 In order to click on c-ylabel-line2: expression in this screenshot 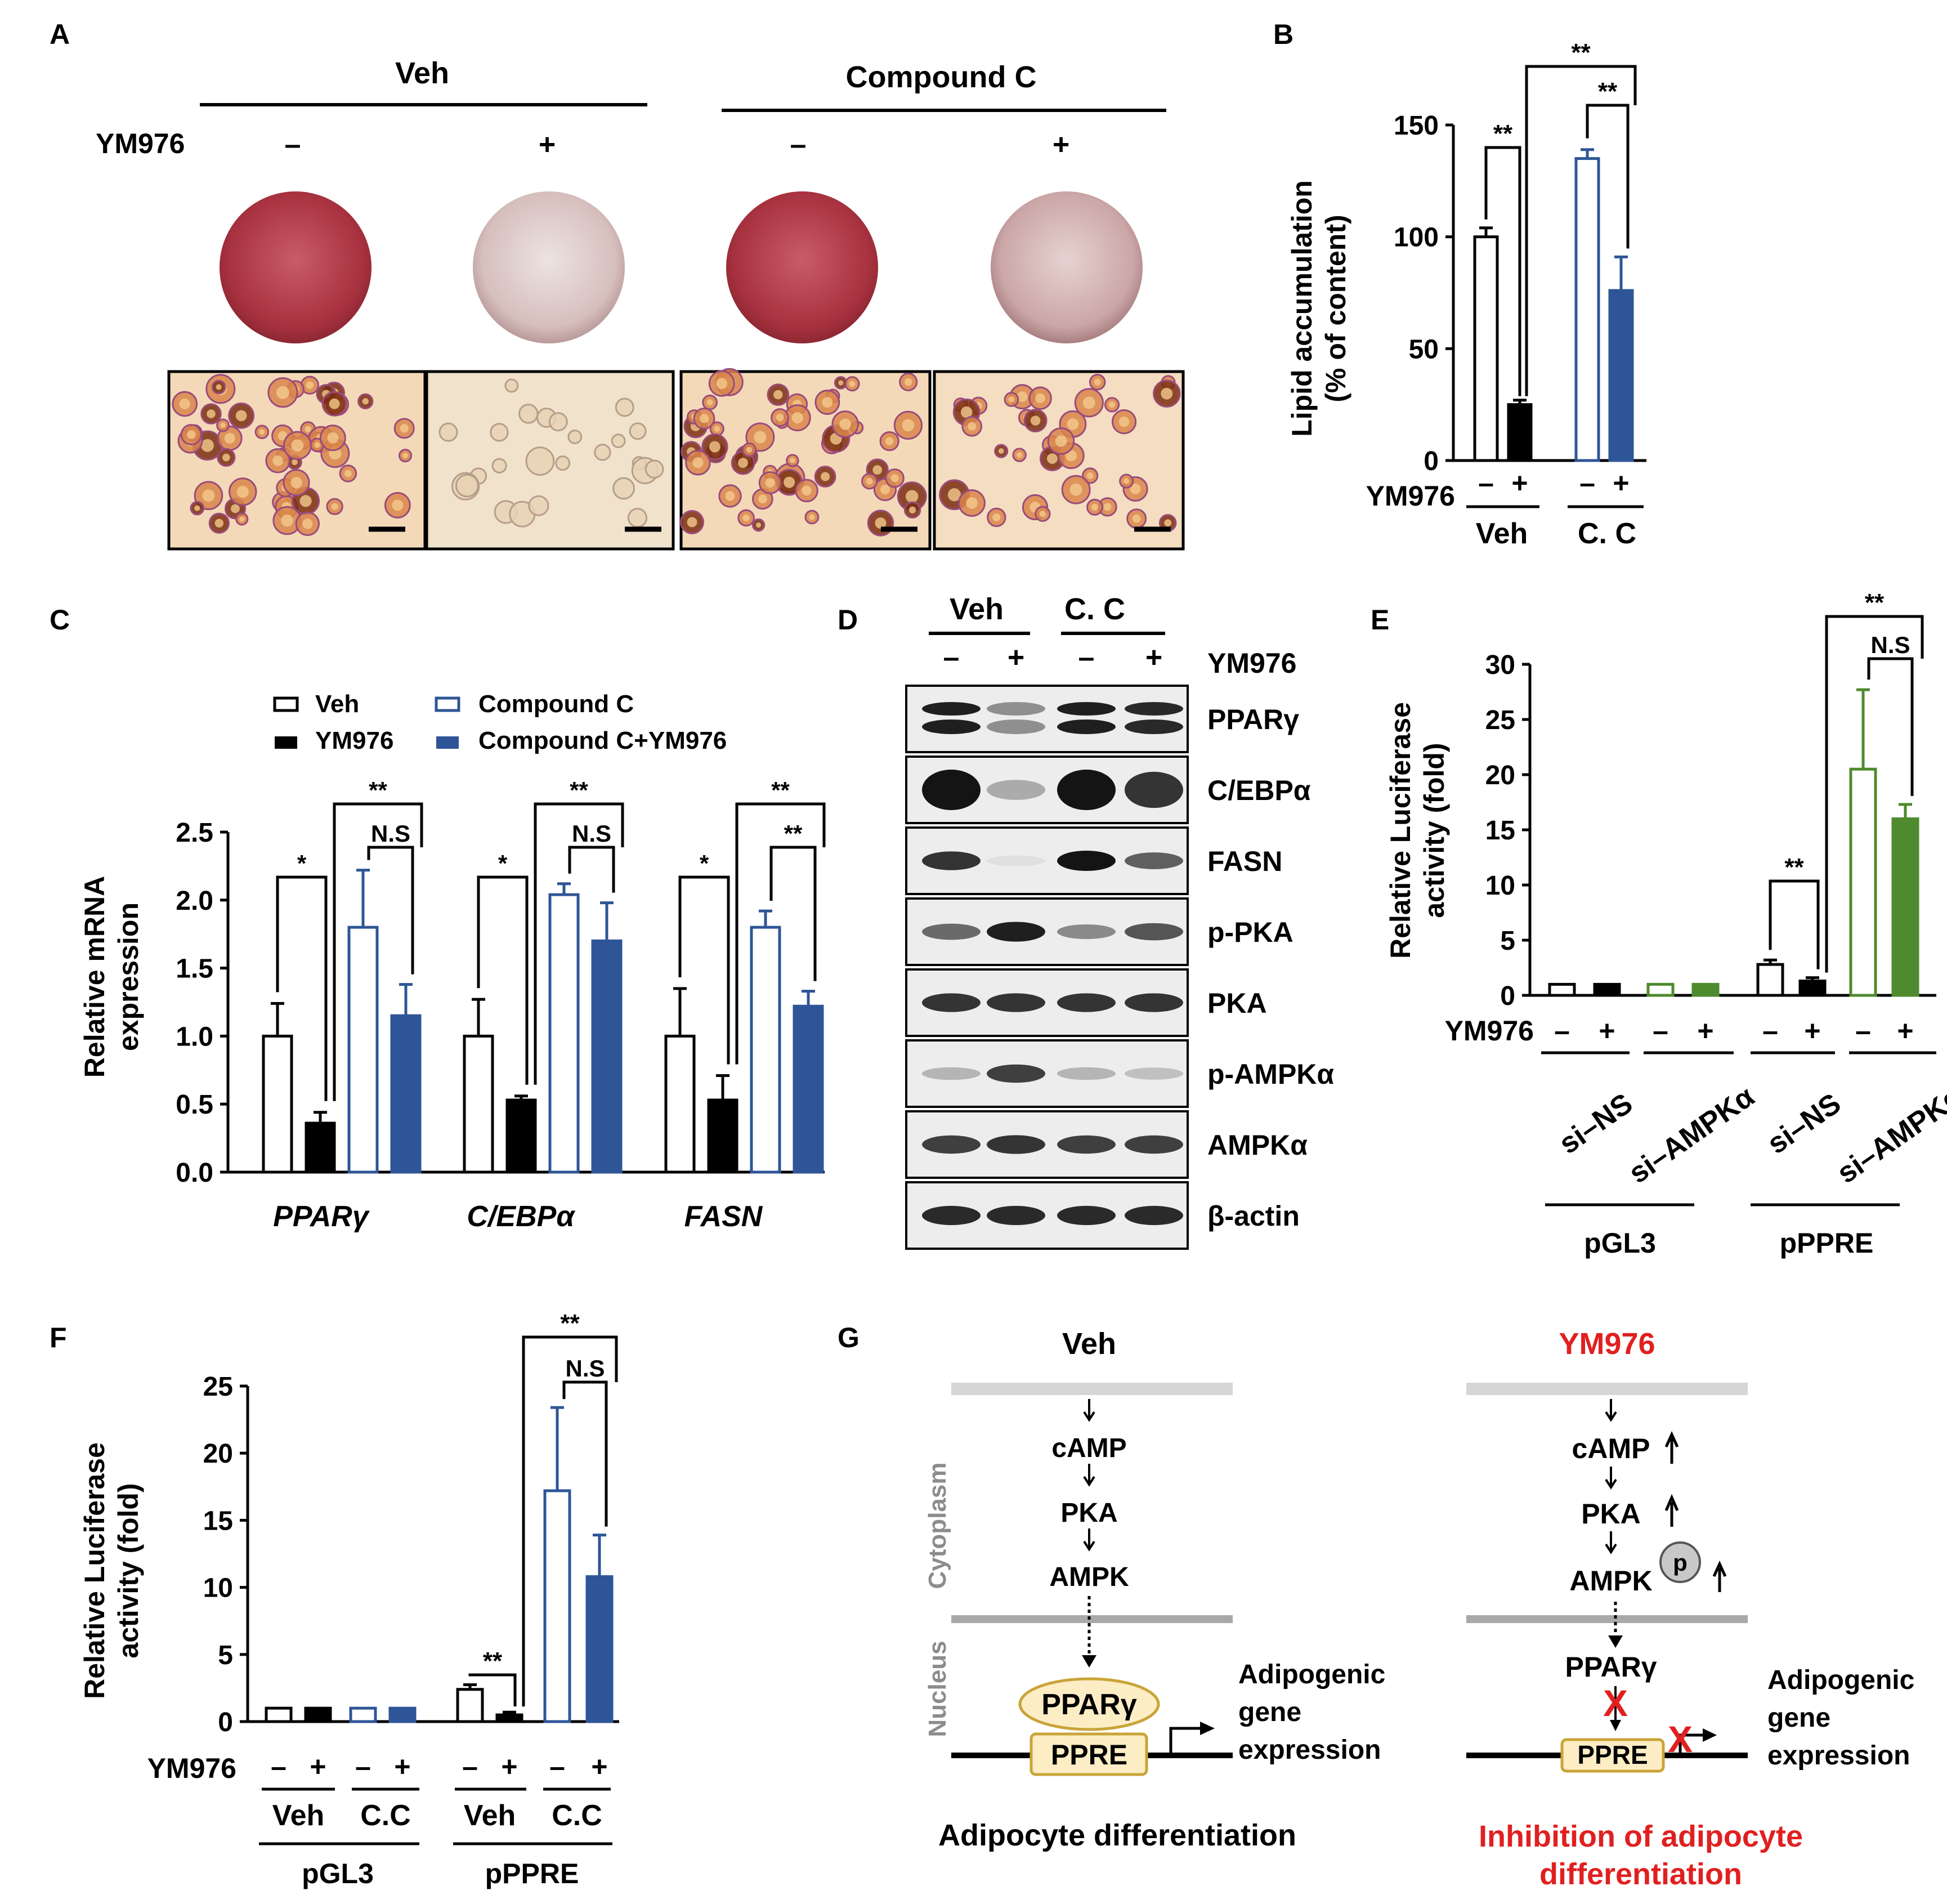, I will do `click(128, 976)`.